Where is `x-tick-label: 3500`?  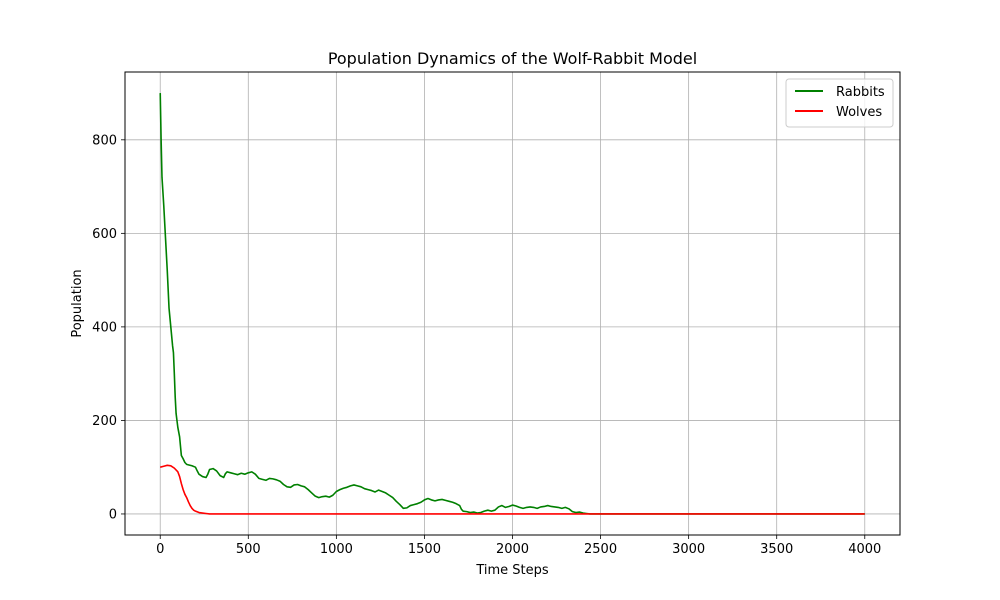
x-tick-label: 3500 is located at coordinates (776, 549).